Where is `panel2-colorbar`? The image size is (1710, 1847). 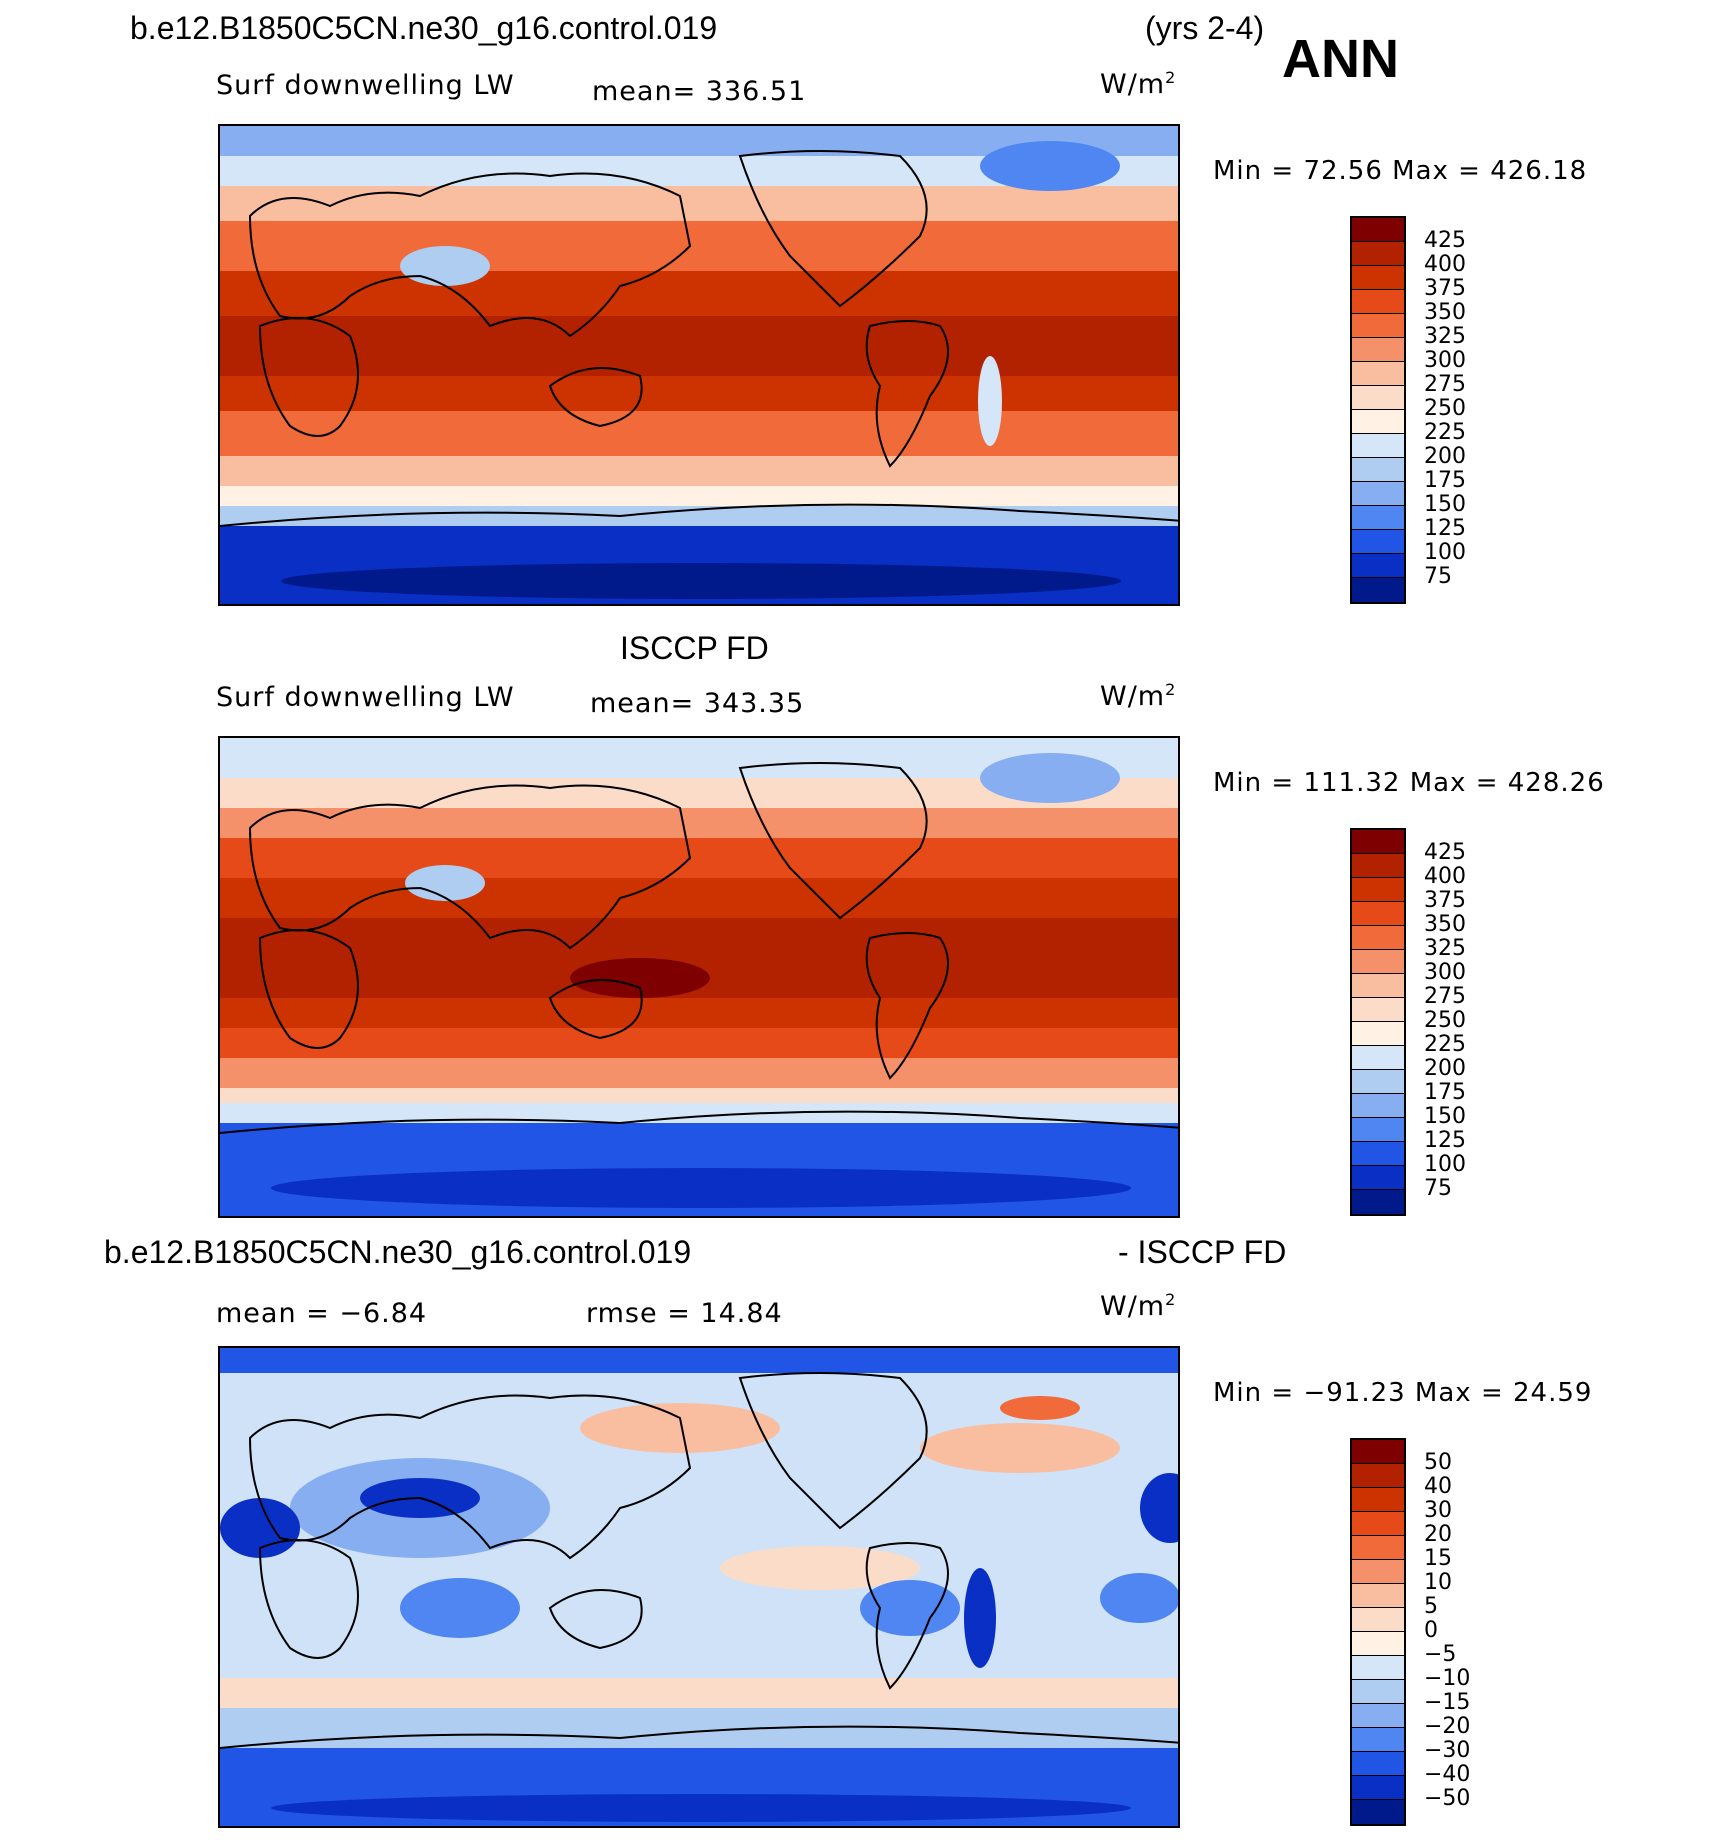 panel2-colorbar is located at coordinates (1378, 1022).